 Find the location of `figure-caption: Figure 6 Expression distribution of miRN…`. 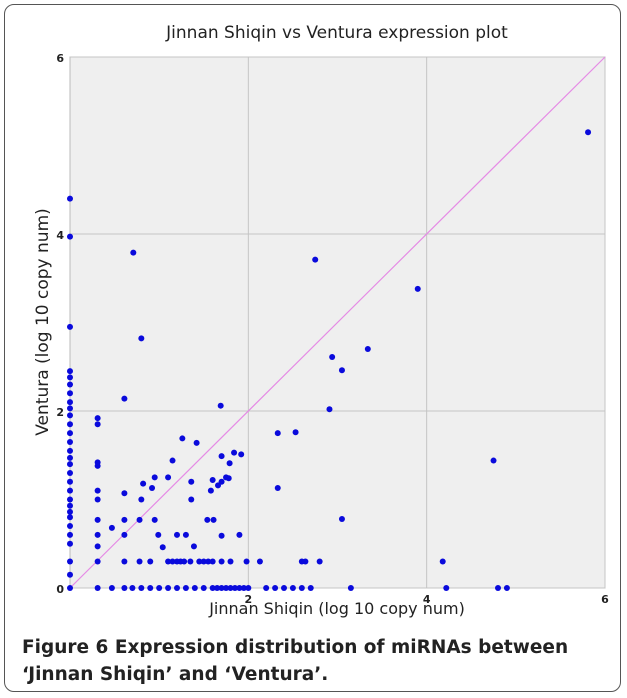

figure-caption: Figure 6 Expression distribution of miRN… is located at coordinates (295, 661).